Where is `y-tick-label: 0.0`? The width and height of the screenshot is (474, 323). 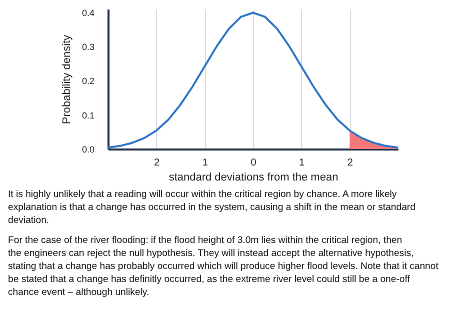 y-tick-label: 0.0 is located at coordinates (88, 149).